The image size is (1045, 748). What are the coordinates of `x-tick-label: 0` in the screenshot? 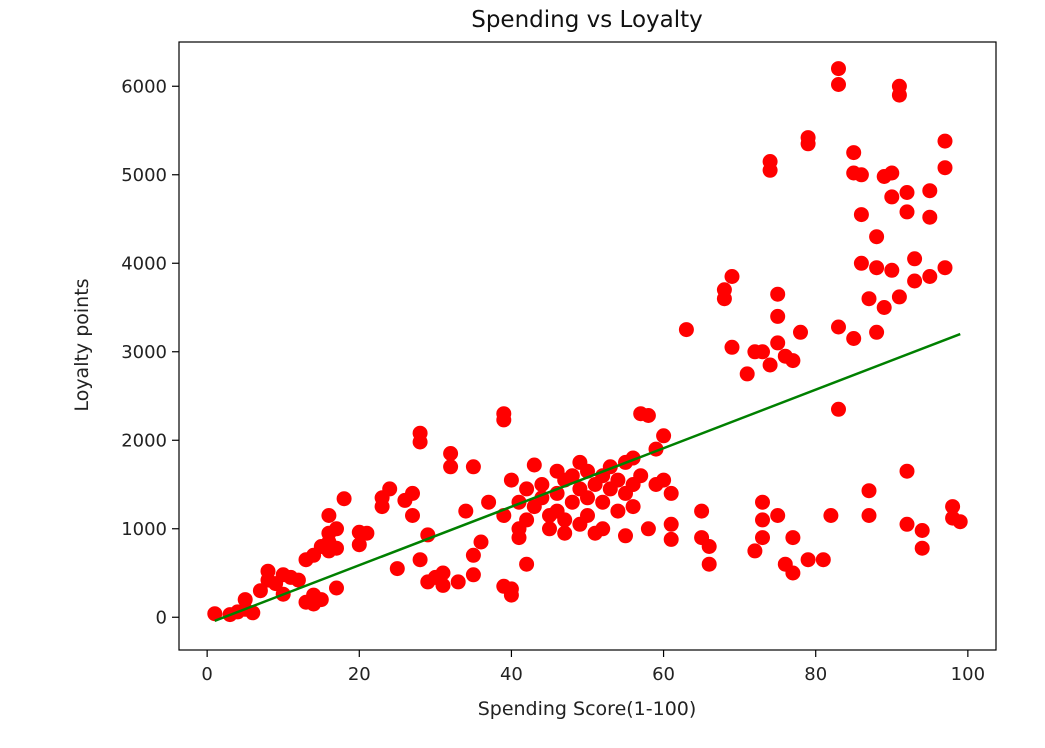 It's located at (206, 674).